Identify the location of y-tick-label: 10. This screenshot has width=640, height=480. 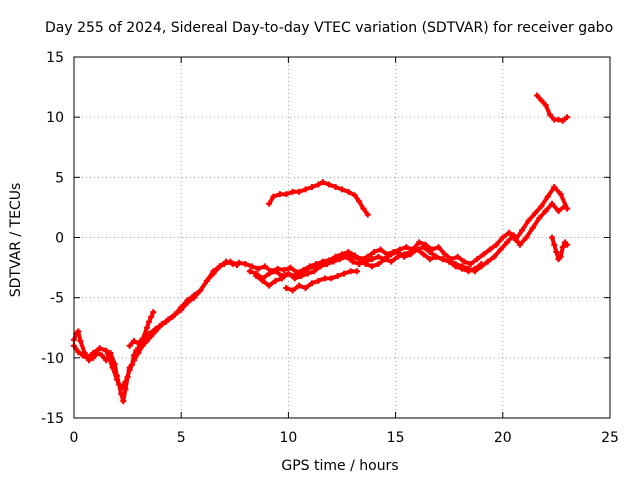
(55, 118).